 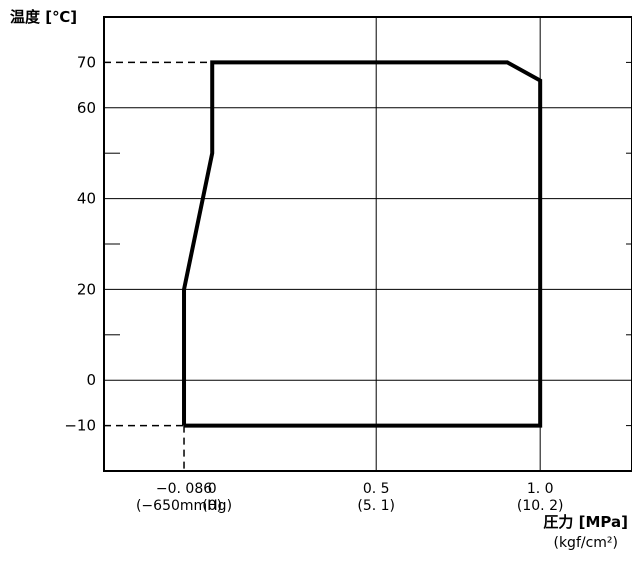 What do you see at coordinates (86, 62) in the screenshot?
I see `y-tick-label: 70` at bounding box center [86, 62].